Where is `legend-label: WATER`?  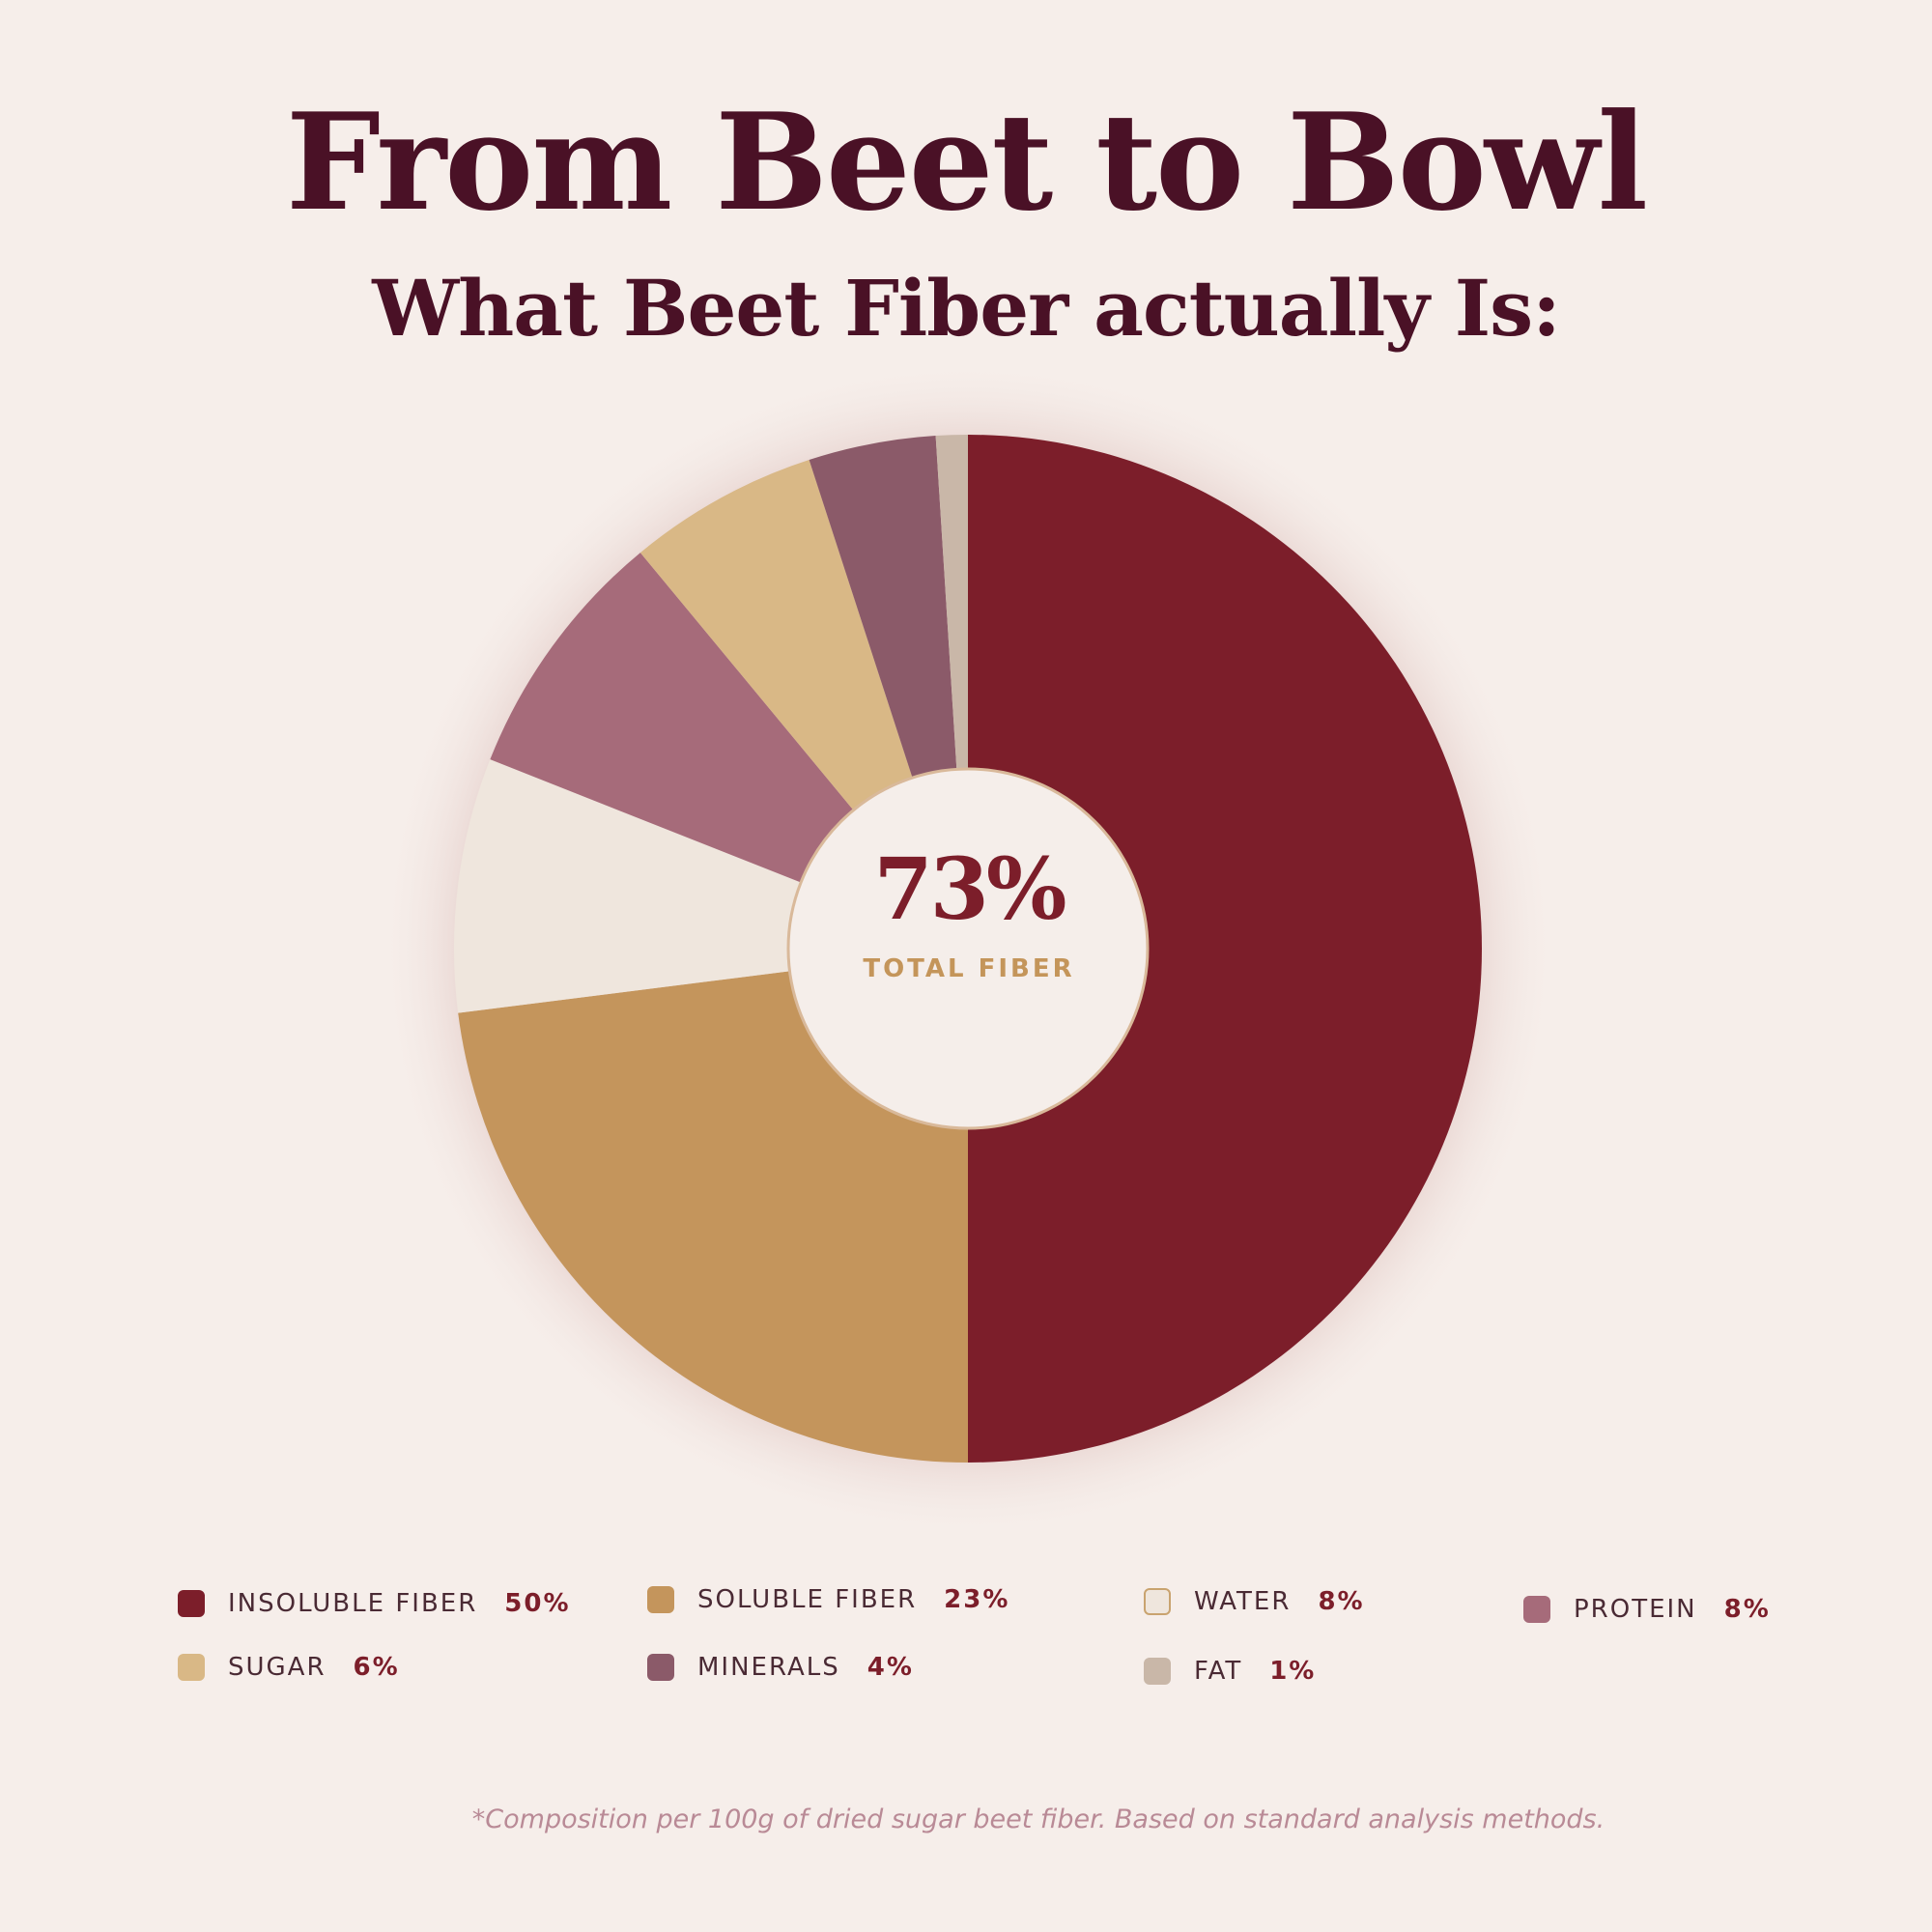
legend-label: WATER is located at coordinates (1243, 1601).